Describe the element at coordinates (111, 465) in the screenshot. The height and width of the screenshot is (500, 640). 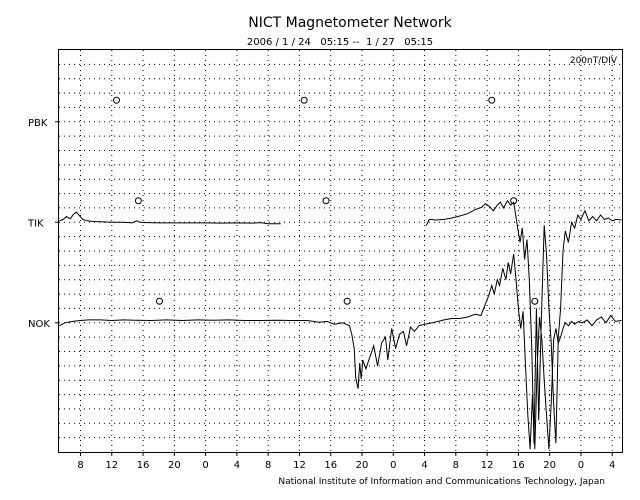
I see `x-tick-label-1: 12` at that location.